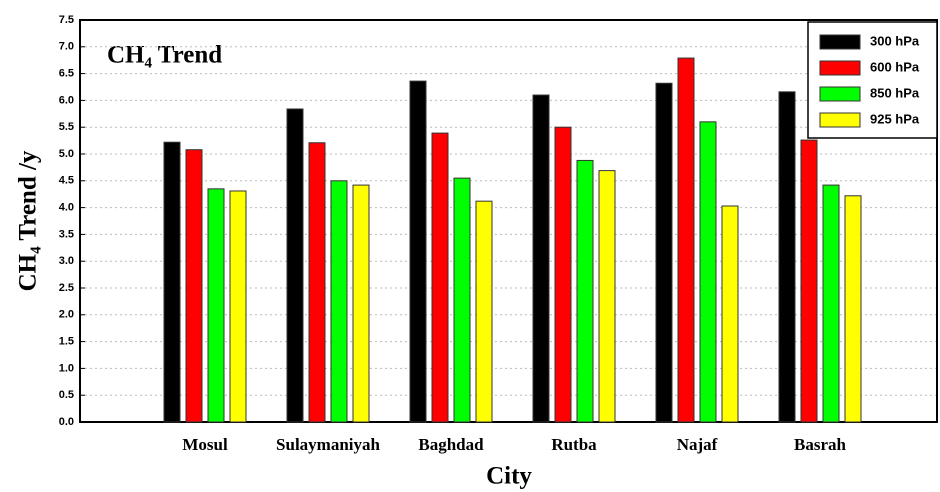  What do you see at coordinates (574, 444) in the screenshot?
I see `x-tick-label: Rutba` at bounding box center [574, 444].